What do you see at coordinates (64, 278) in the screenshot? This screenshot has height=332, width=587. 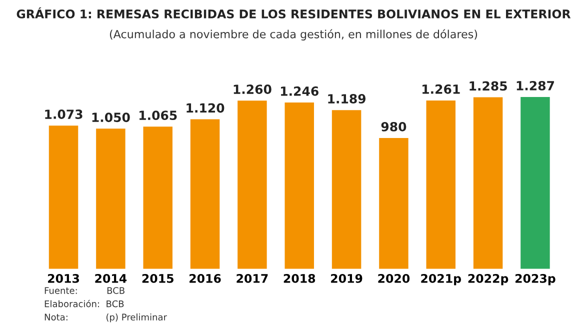 I see `x-tick-label: 2013` at bounding box center [64, 278].